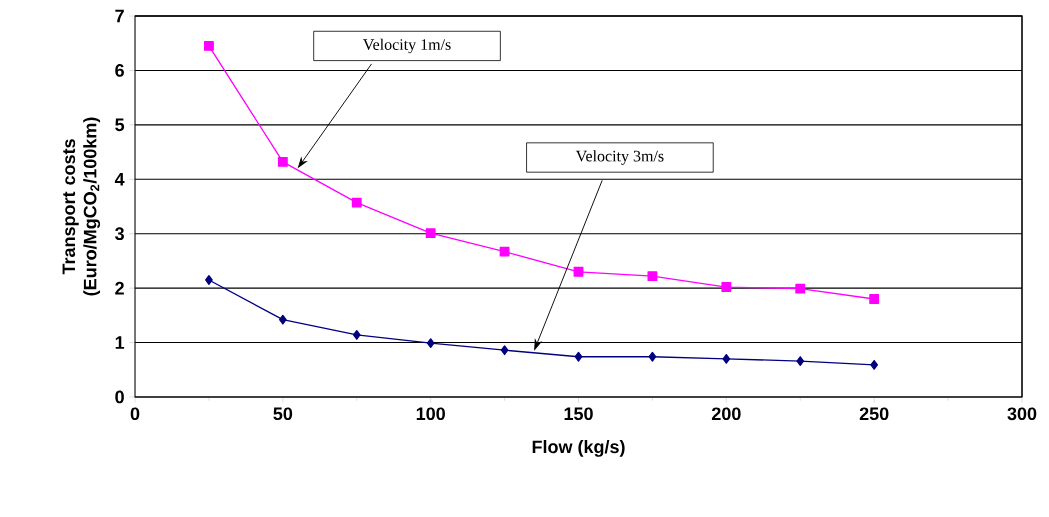 The image size is (1049, 517). What do you see at coordinates (406, 46) in the screenshot?
I see `annotation: Velocity 1m/s` at bounding box center [406, 46].